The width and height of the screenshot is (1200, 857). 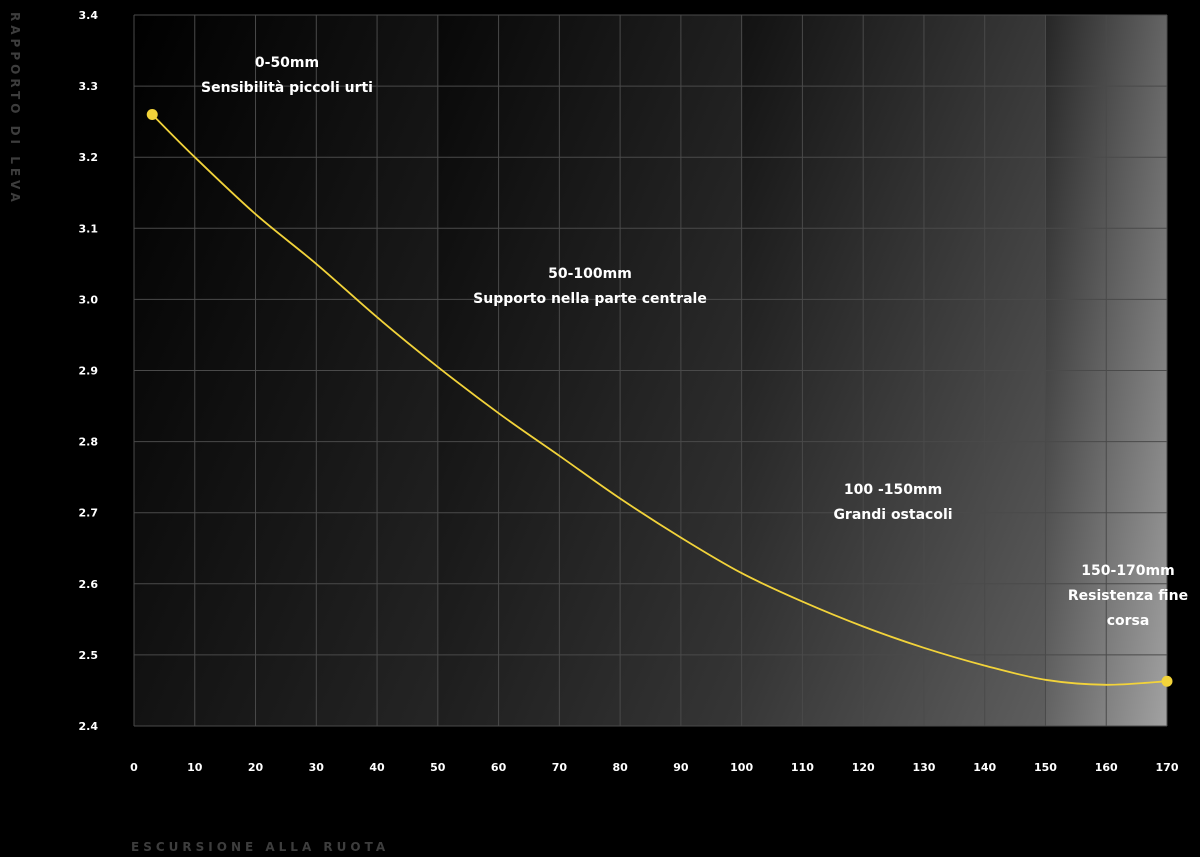 What do you see at coordinates (89, 513) in the screenshot?
I see `y-tick-label: 2.7` at bounding box center [89, 513].